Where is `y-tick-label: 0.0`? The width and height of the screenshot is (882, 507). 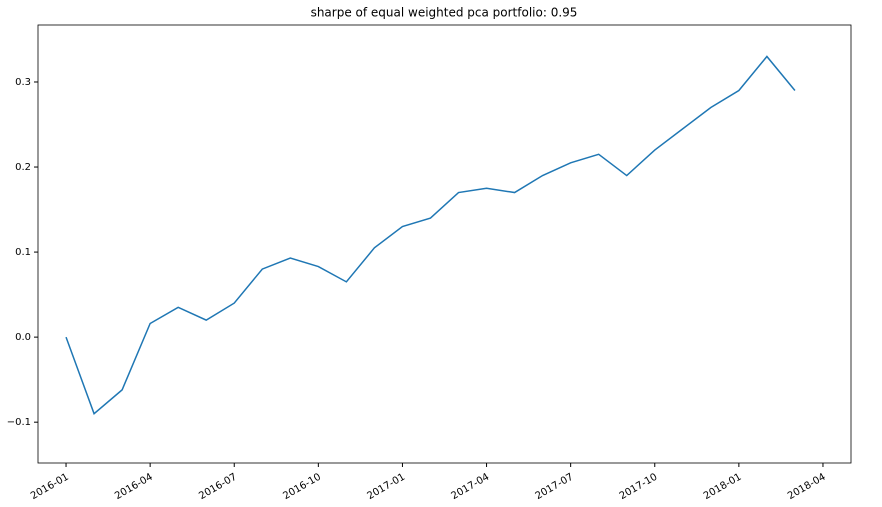 y-tick-label: 0.0 is located at coordinates (23, 337).